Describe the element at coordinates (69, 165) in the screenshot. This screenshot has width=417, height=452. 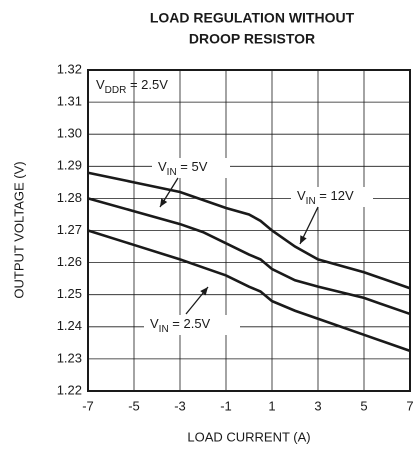
I see `y-tick-label: 1.29` at that location.